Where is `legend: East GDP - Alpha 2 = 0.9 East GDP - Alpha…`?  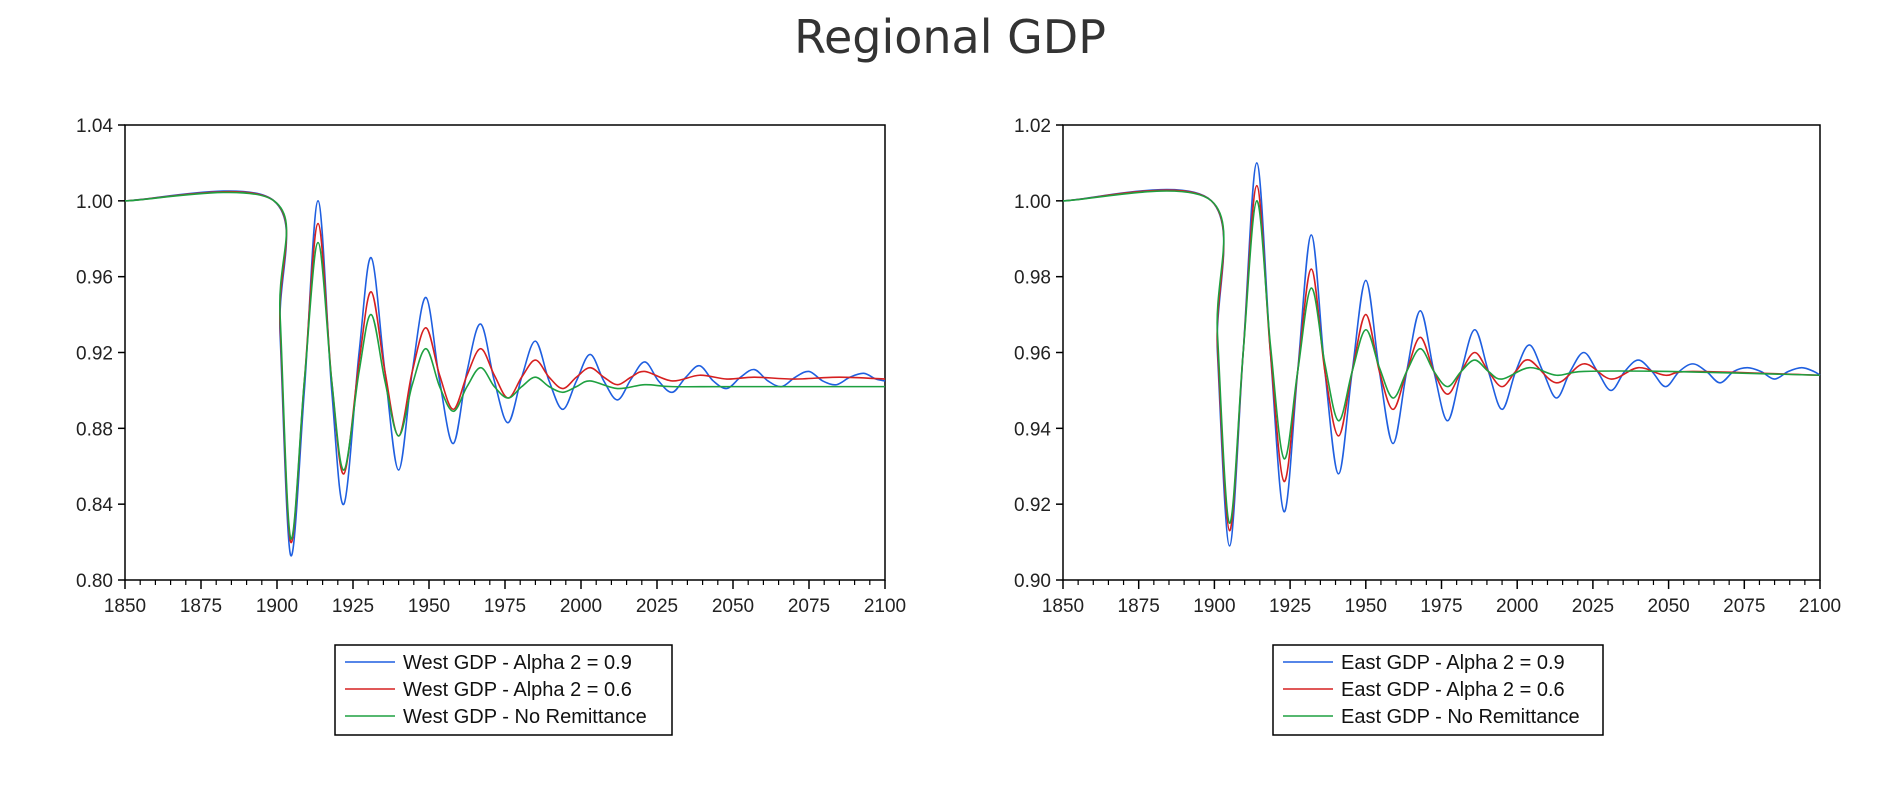 legend: East GDP - Alpha 2 = 0.9 East GDP - Alpha… is located at coordinates (1438, 690).